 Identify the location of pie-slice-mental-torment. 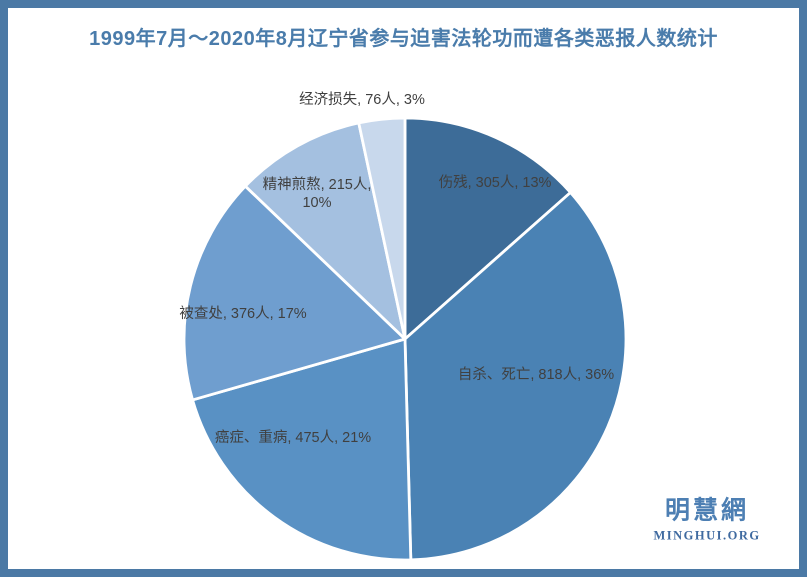
(325, 231).